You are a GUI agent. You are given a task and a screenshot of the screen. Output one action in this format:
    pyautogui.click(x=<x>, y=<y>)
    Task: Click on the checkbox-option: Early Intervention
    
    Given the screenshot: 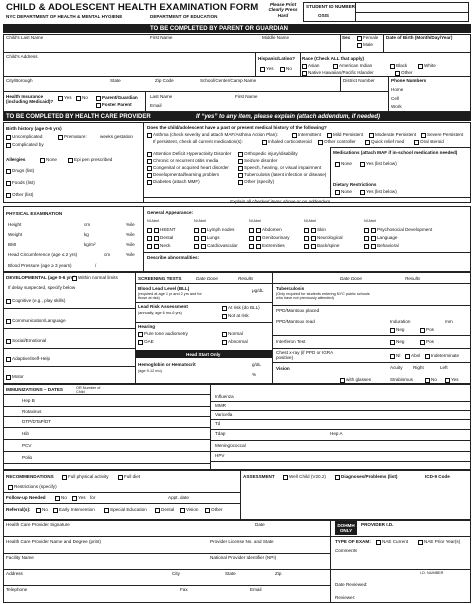 What is the action you would take?
    pyautogui.click(x=74, y=510)
    